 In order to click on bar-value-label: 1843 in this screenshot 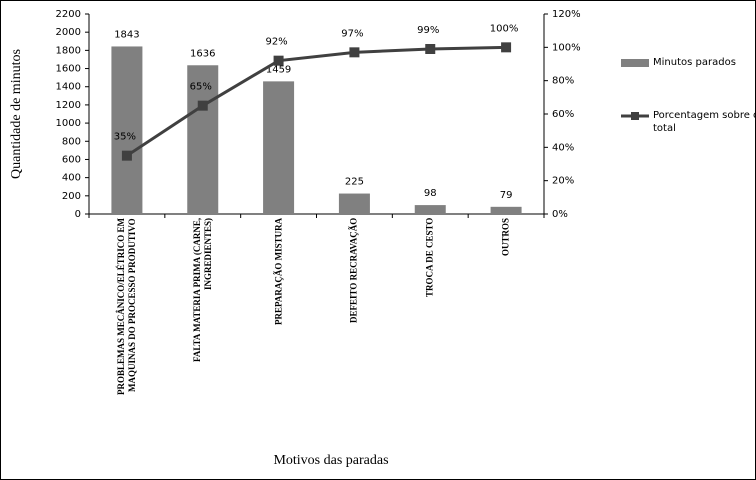, I will do `click(126, 34)`.